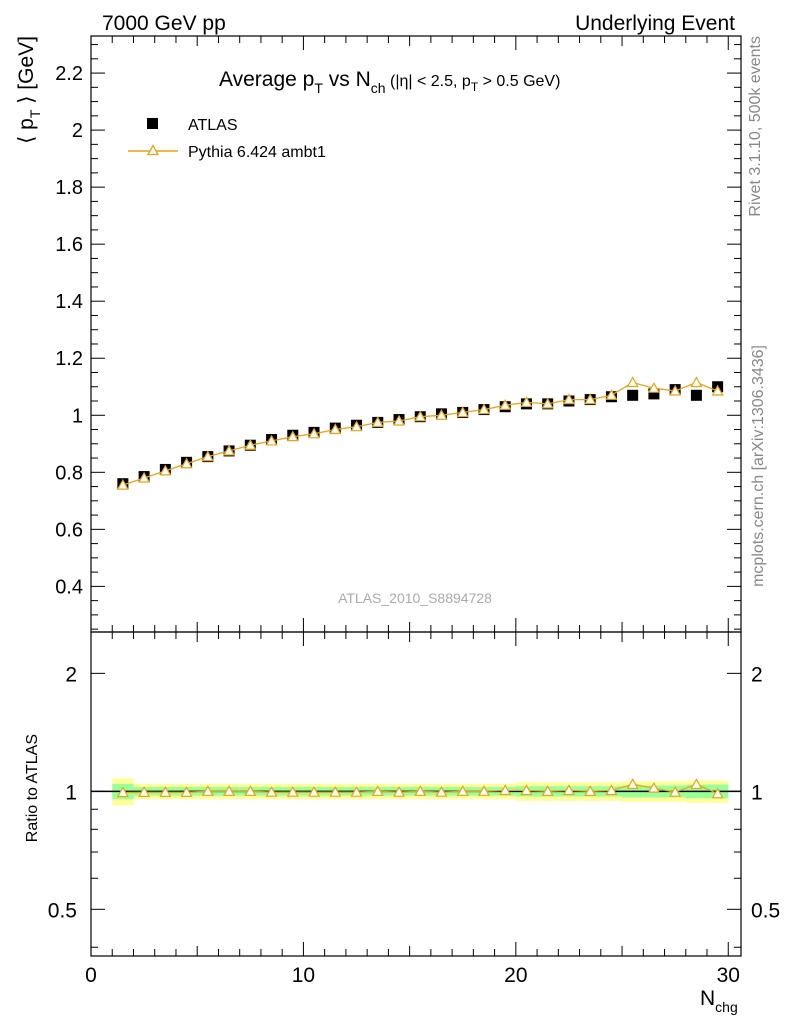  Describe the element at coordinates (69, 359) in the screenshot. I see `y-tick-label: 1.2` at that location.